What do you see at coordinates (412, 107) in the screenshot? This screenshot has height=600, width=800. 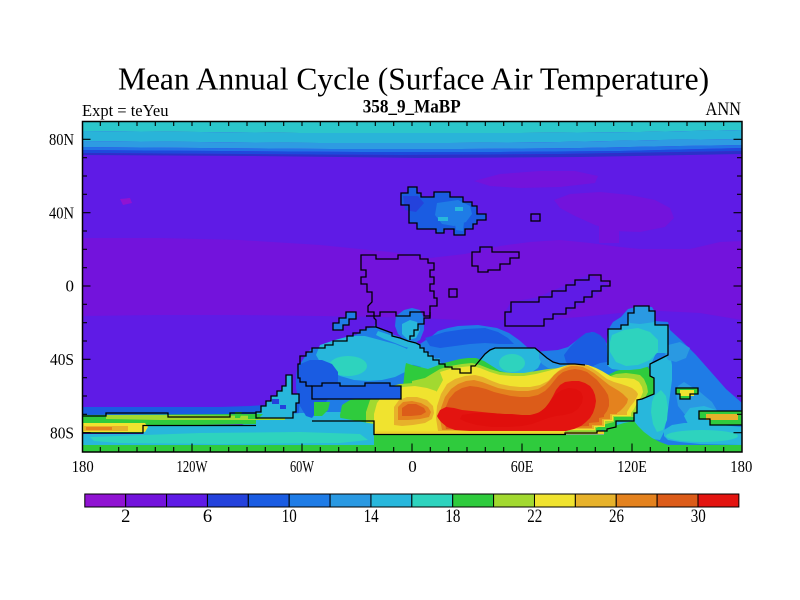 I see `svg-text: 358_9_MaBP` at bounding box center [412, 107].